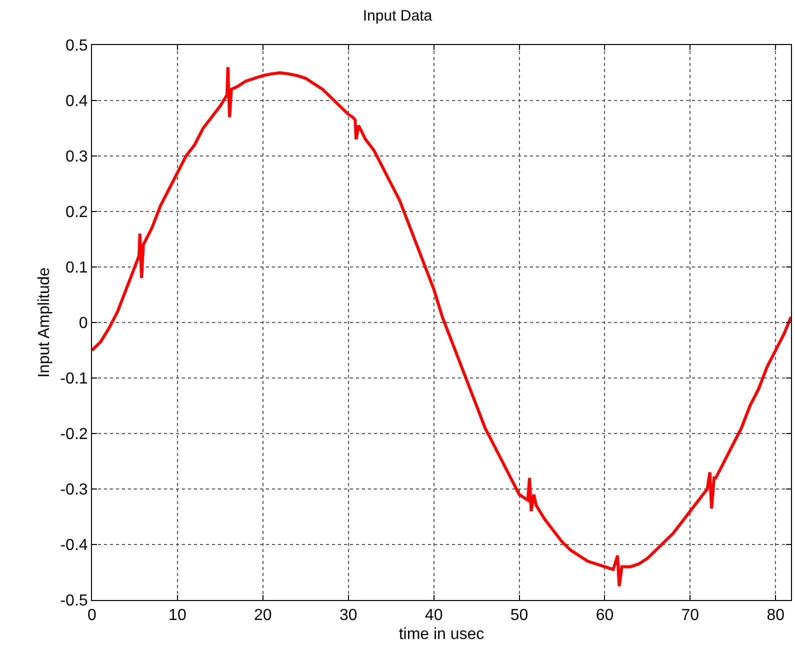 This screenshot has height=658, width=795. I want to click on y-tick-label: 0.2, so click(77, 213).